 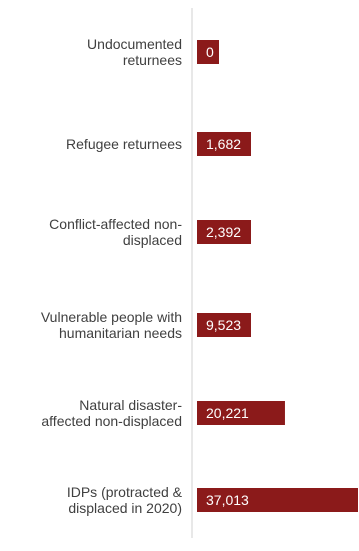 What do you see at coordinates (115, 232) in the screenshot?
I see `category-label: Conflict-affected non-displaced` at bounding box center [115, 232].